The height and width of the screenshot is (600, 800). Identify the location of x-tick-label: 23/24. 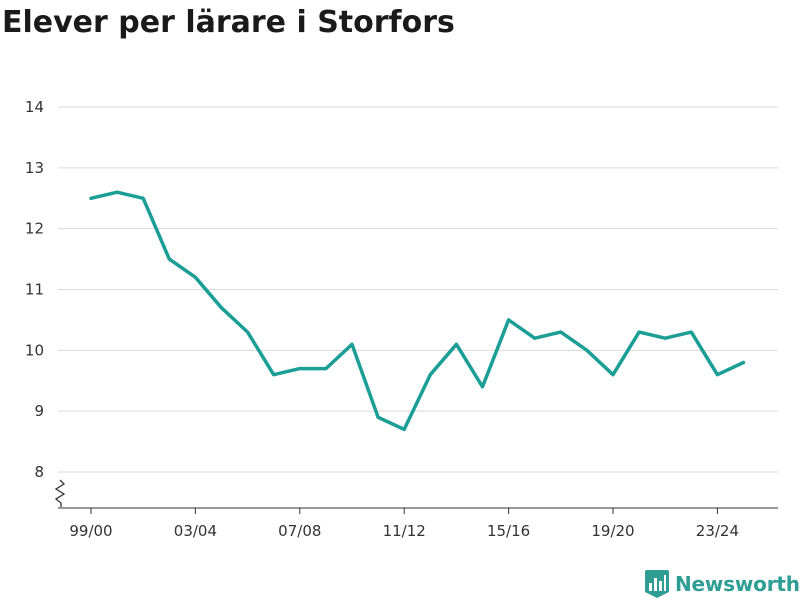
(717, 531).